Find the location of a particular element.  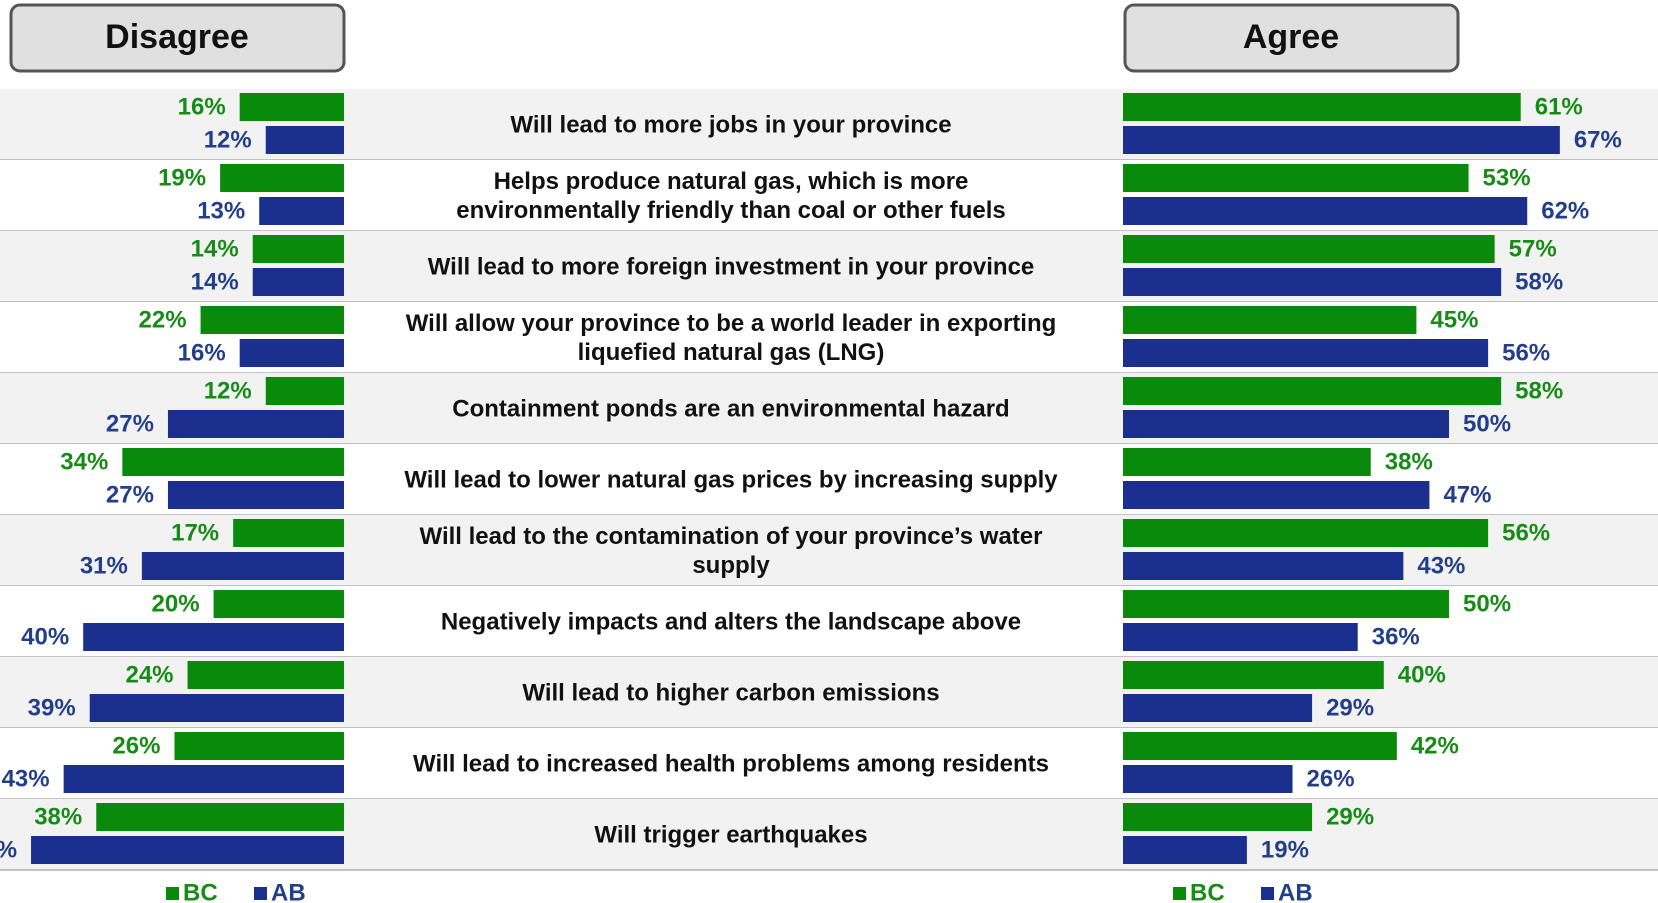

value-label: 22% is located at coordinates (163, 319).